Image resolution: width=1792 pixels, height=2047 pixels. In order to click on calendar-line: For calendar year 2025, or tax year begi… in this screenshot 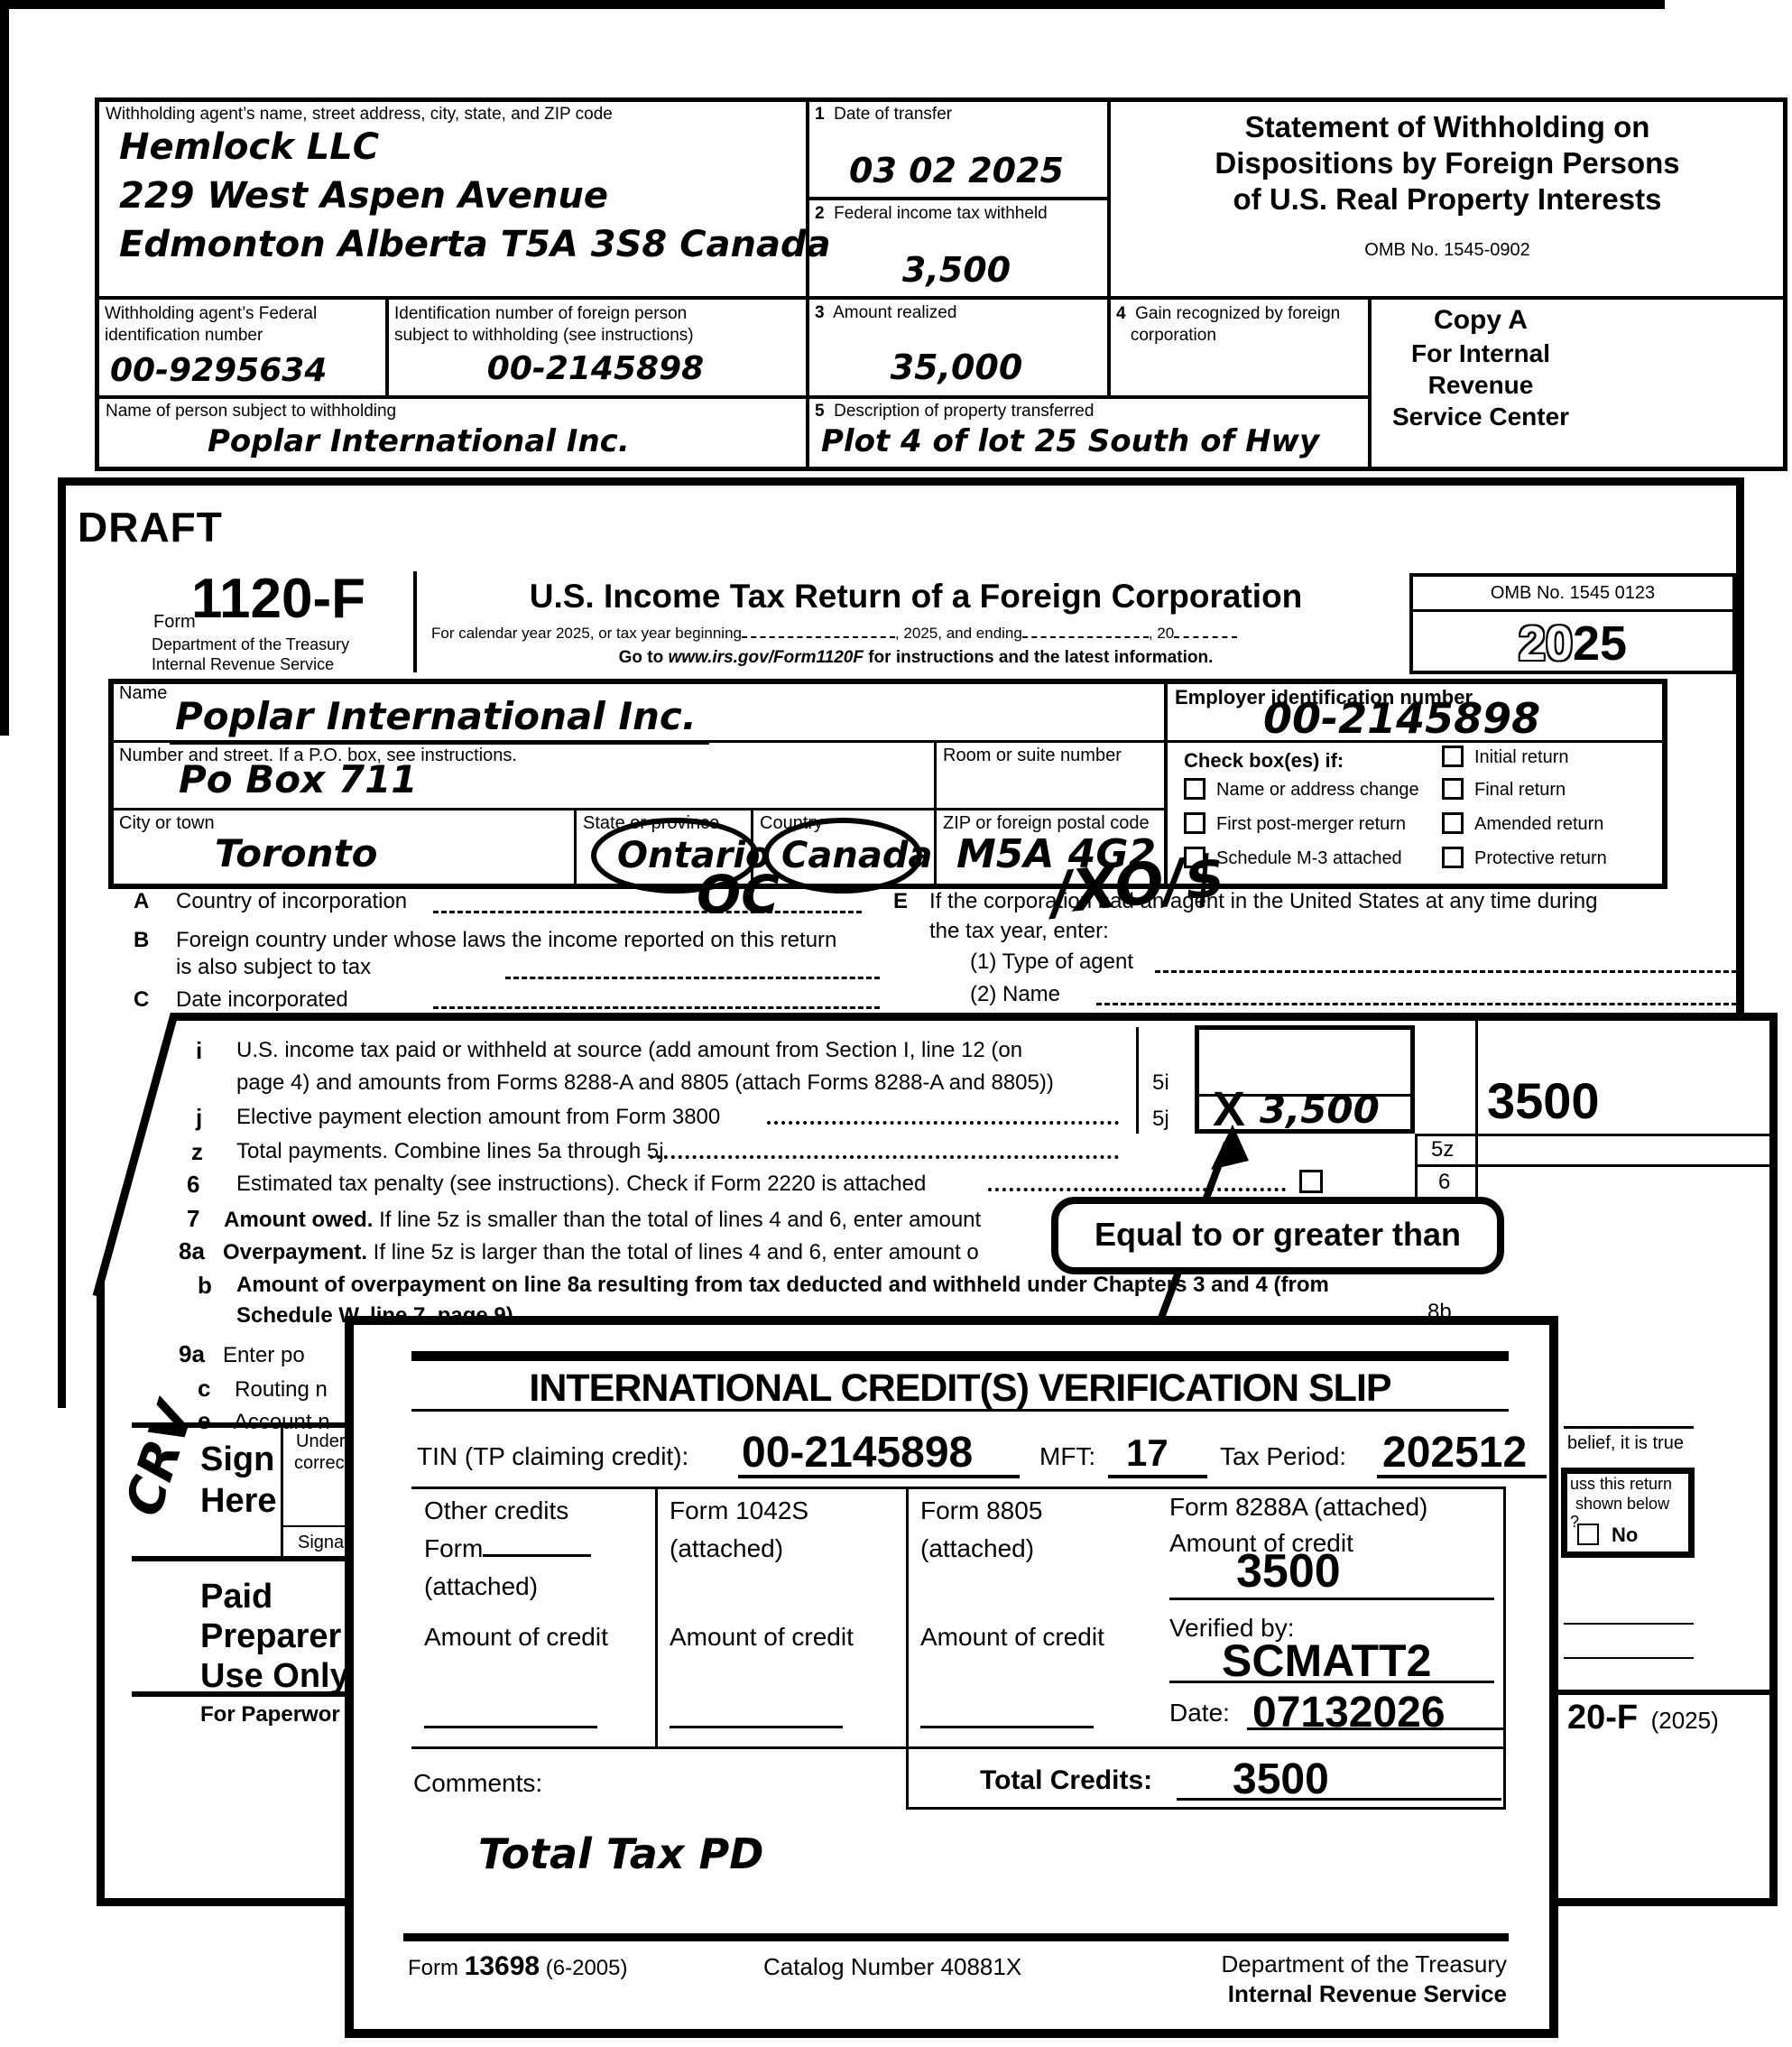, I will do `click(835, 634)`.